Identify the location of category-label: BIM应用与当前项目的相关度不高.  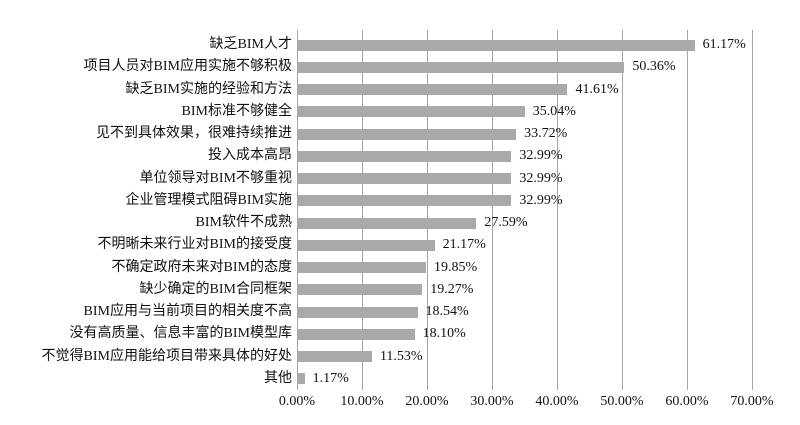
(187, 312).